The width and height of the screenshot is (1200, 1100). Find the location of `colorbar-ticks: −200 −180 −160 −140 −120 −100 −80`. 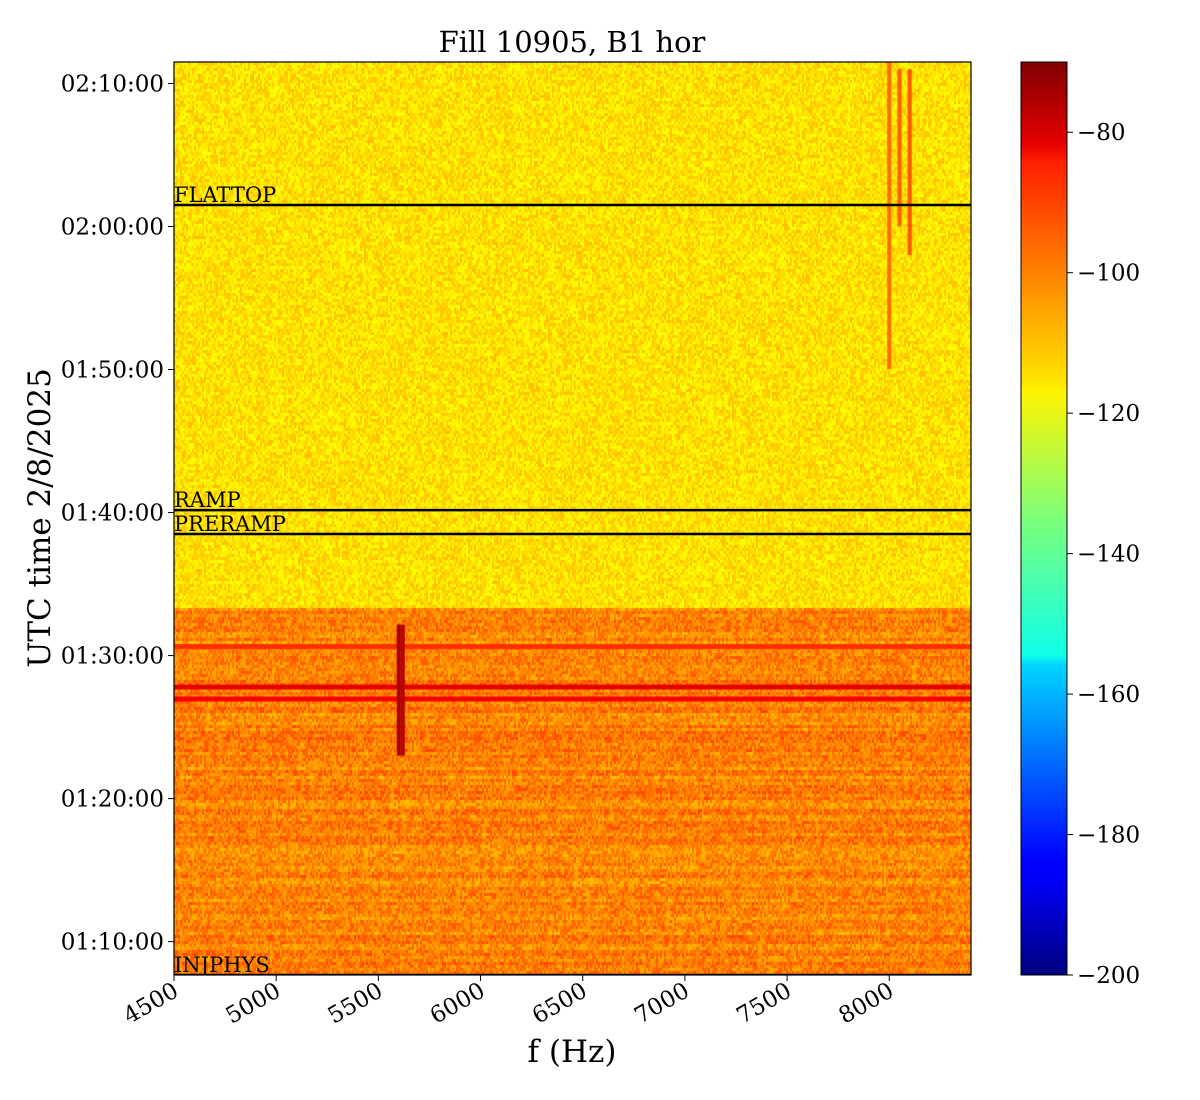

colorbar-ticks: −200 −180 −160 −140 −120 −100 −80 is located at coordinates (1103, 554).